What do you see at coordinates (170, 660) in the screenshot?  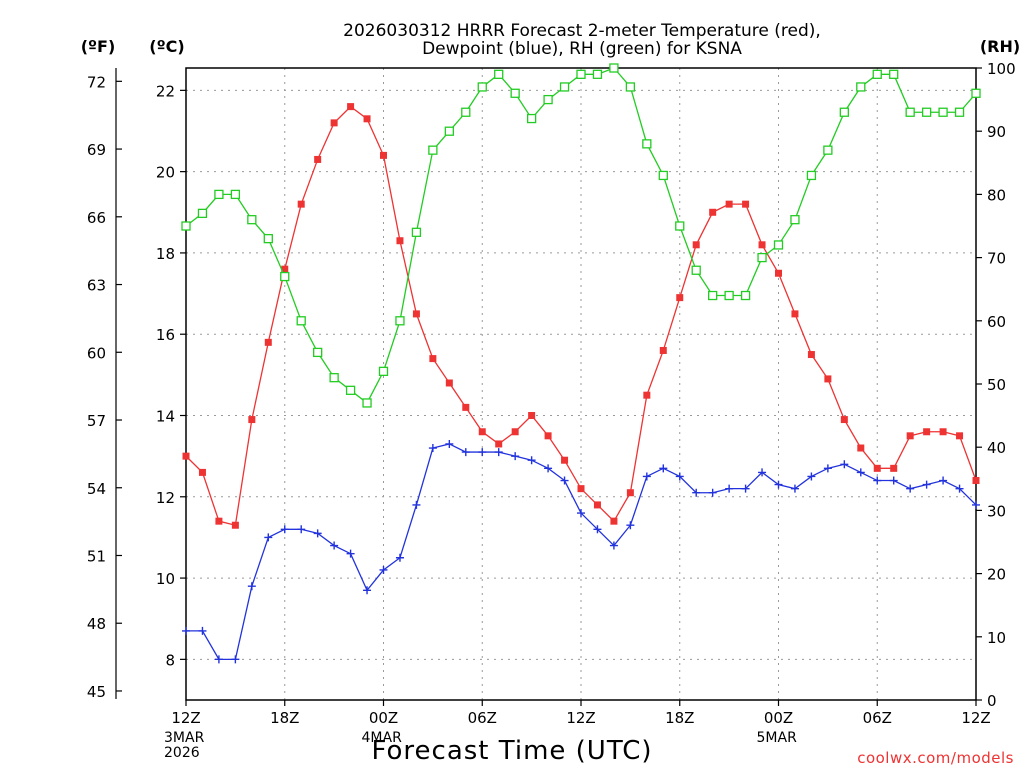 I see `celsius-tick-label: 8` at bounding box center [170, 660].